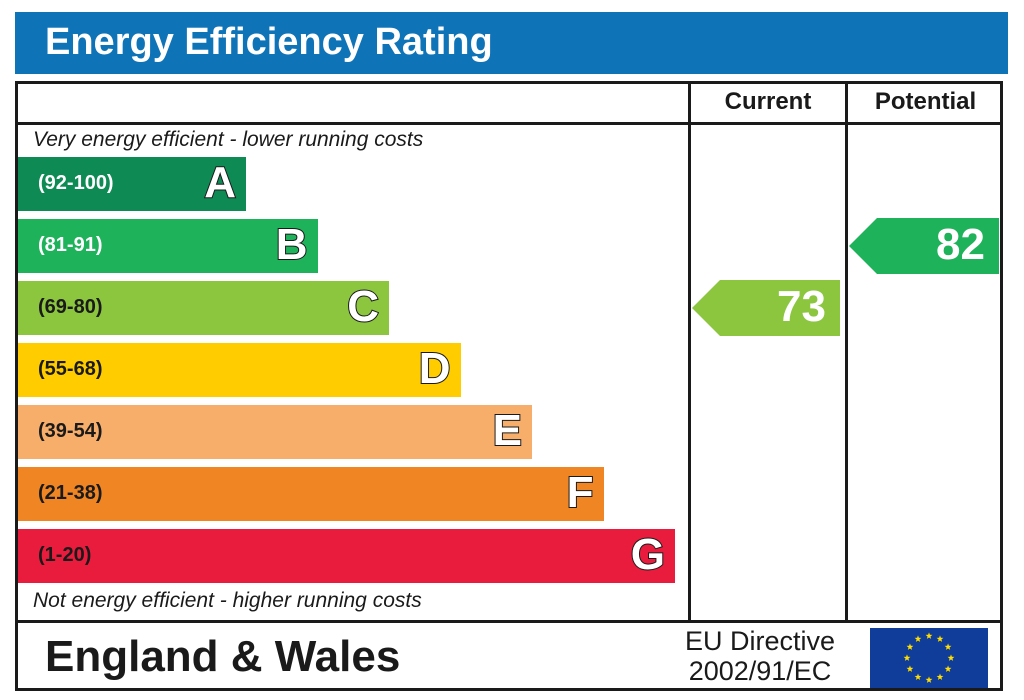 This screenshot has height=700, width=1024. Describe the element at coordinates (70, 307) in the screenshot. I see `band-c-range: (69-80)` at that location.